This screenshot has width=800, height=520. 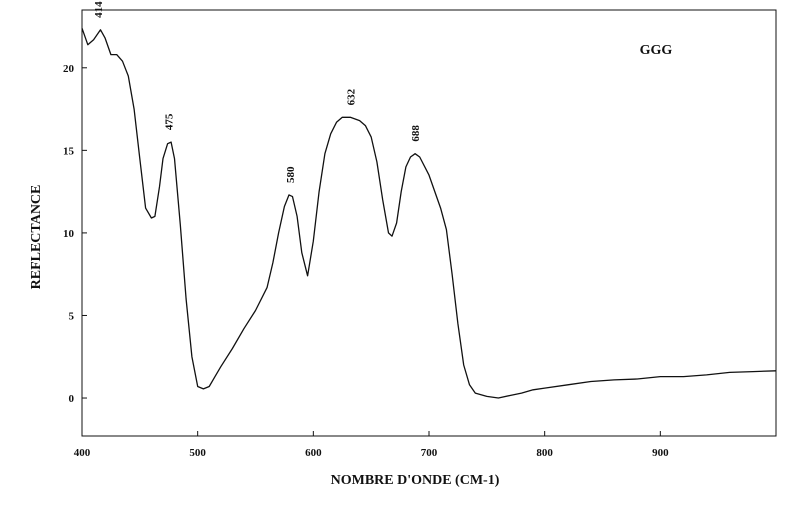 I want to click on x-axis-title: NOMBRE D'ONDE (CM-1), so click(x=415, y=480).